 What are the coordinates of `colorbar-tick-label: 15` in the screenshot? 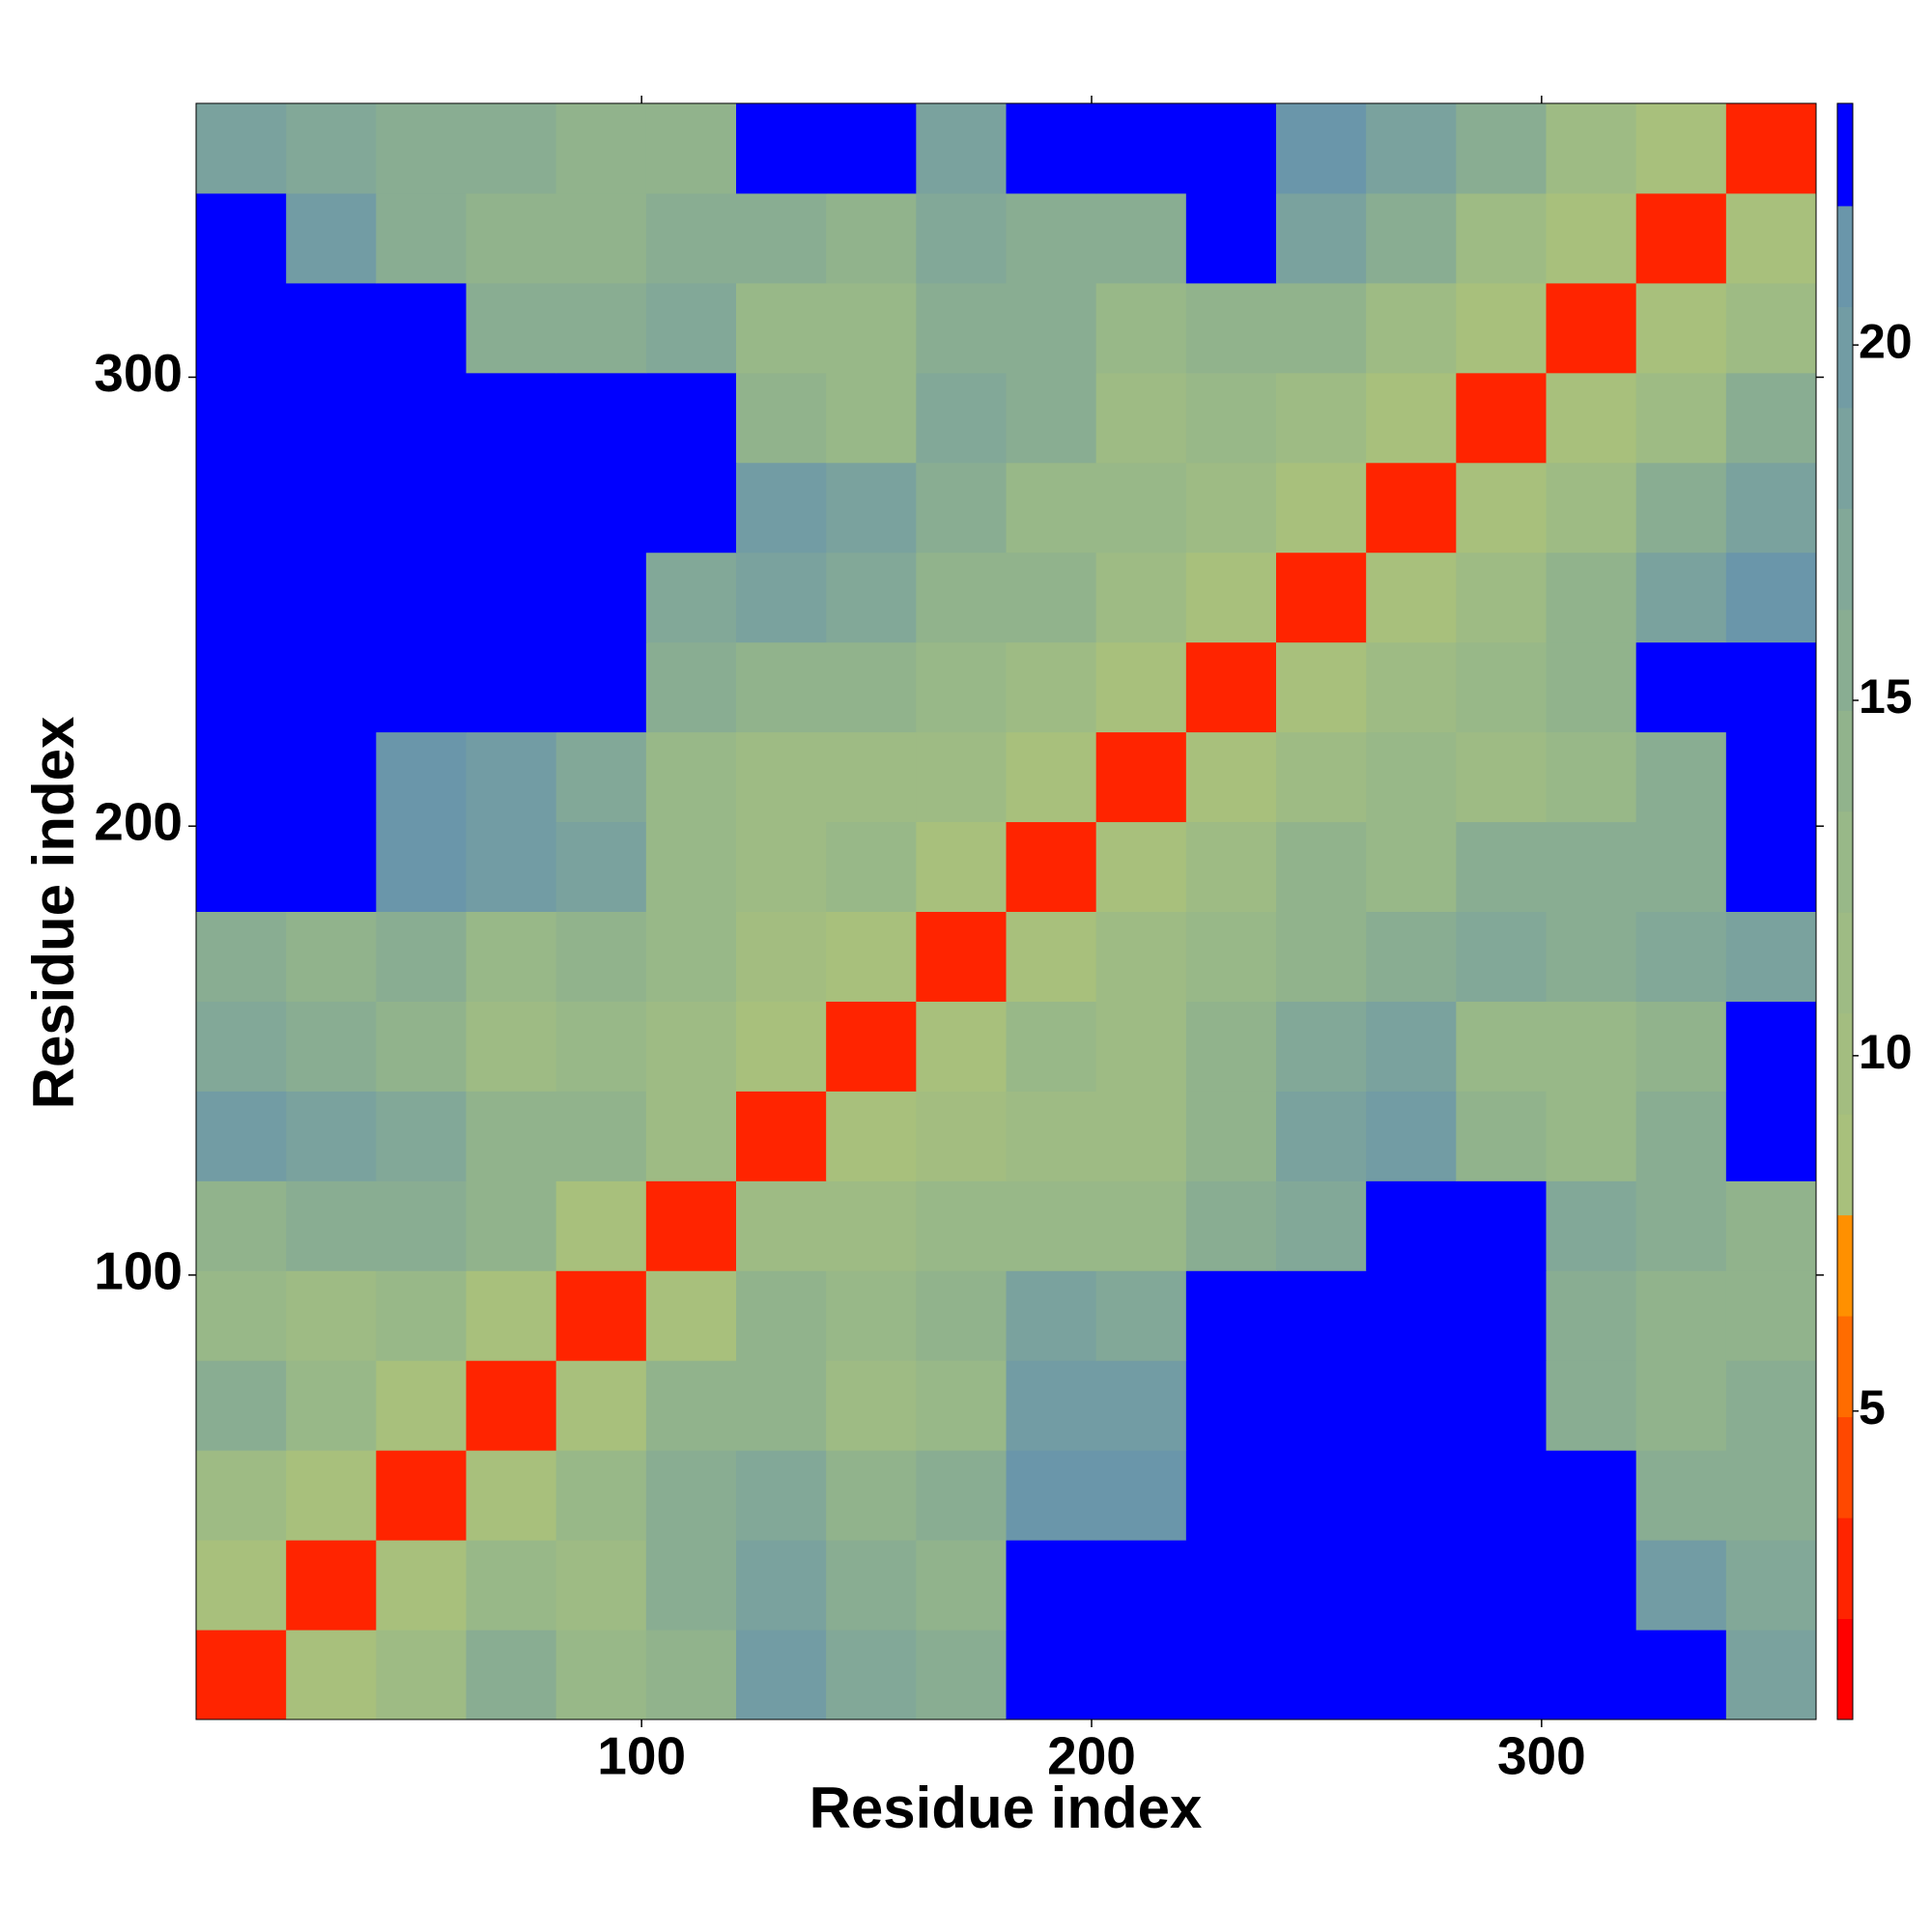 It's located at (1886, 696).